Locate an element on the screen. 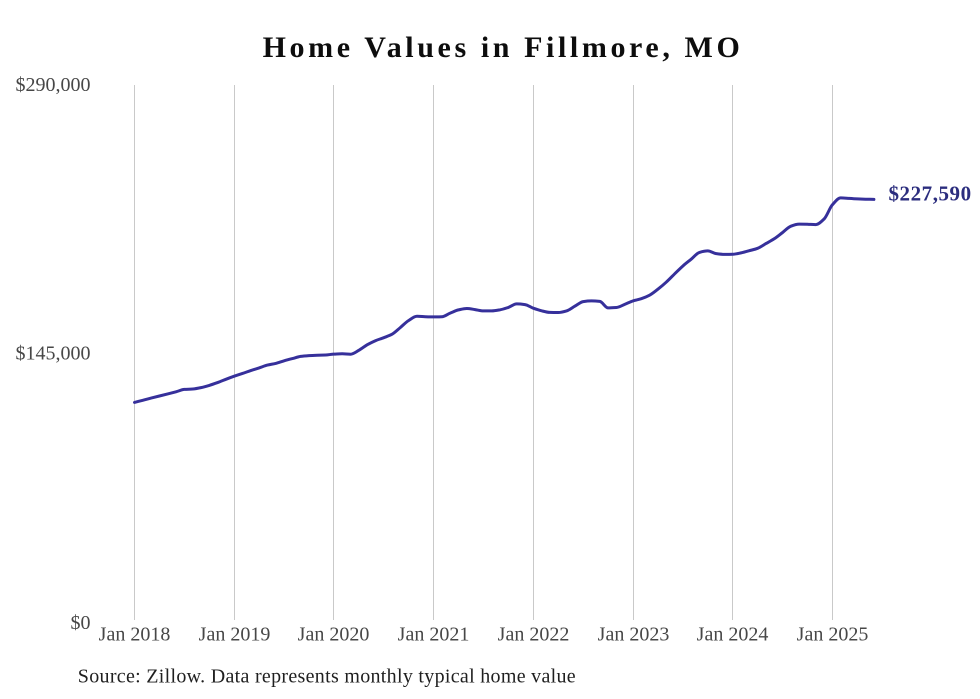 The width and height of the screenshot is (980, 699). svg-text: $145,000 is located at coordinates (53, 354).